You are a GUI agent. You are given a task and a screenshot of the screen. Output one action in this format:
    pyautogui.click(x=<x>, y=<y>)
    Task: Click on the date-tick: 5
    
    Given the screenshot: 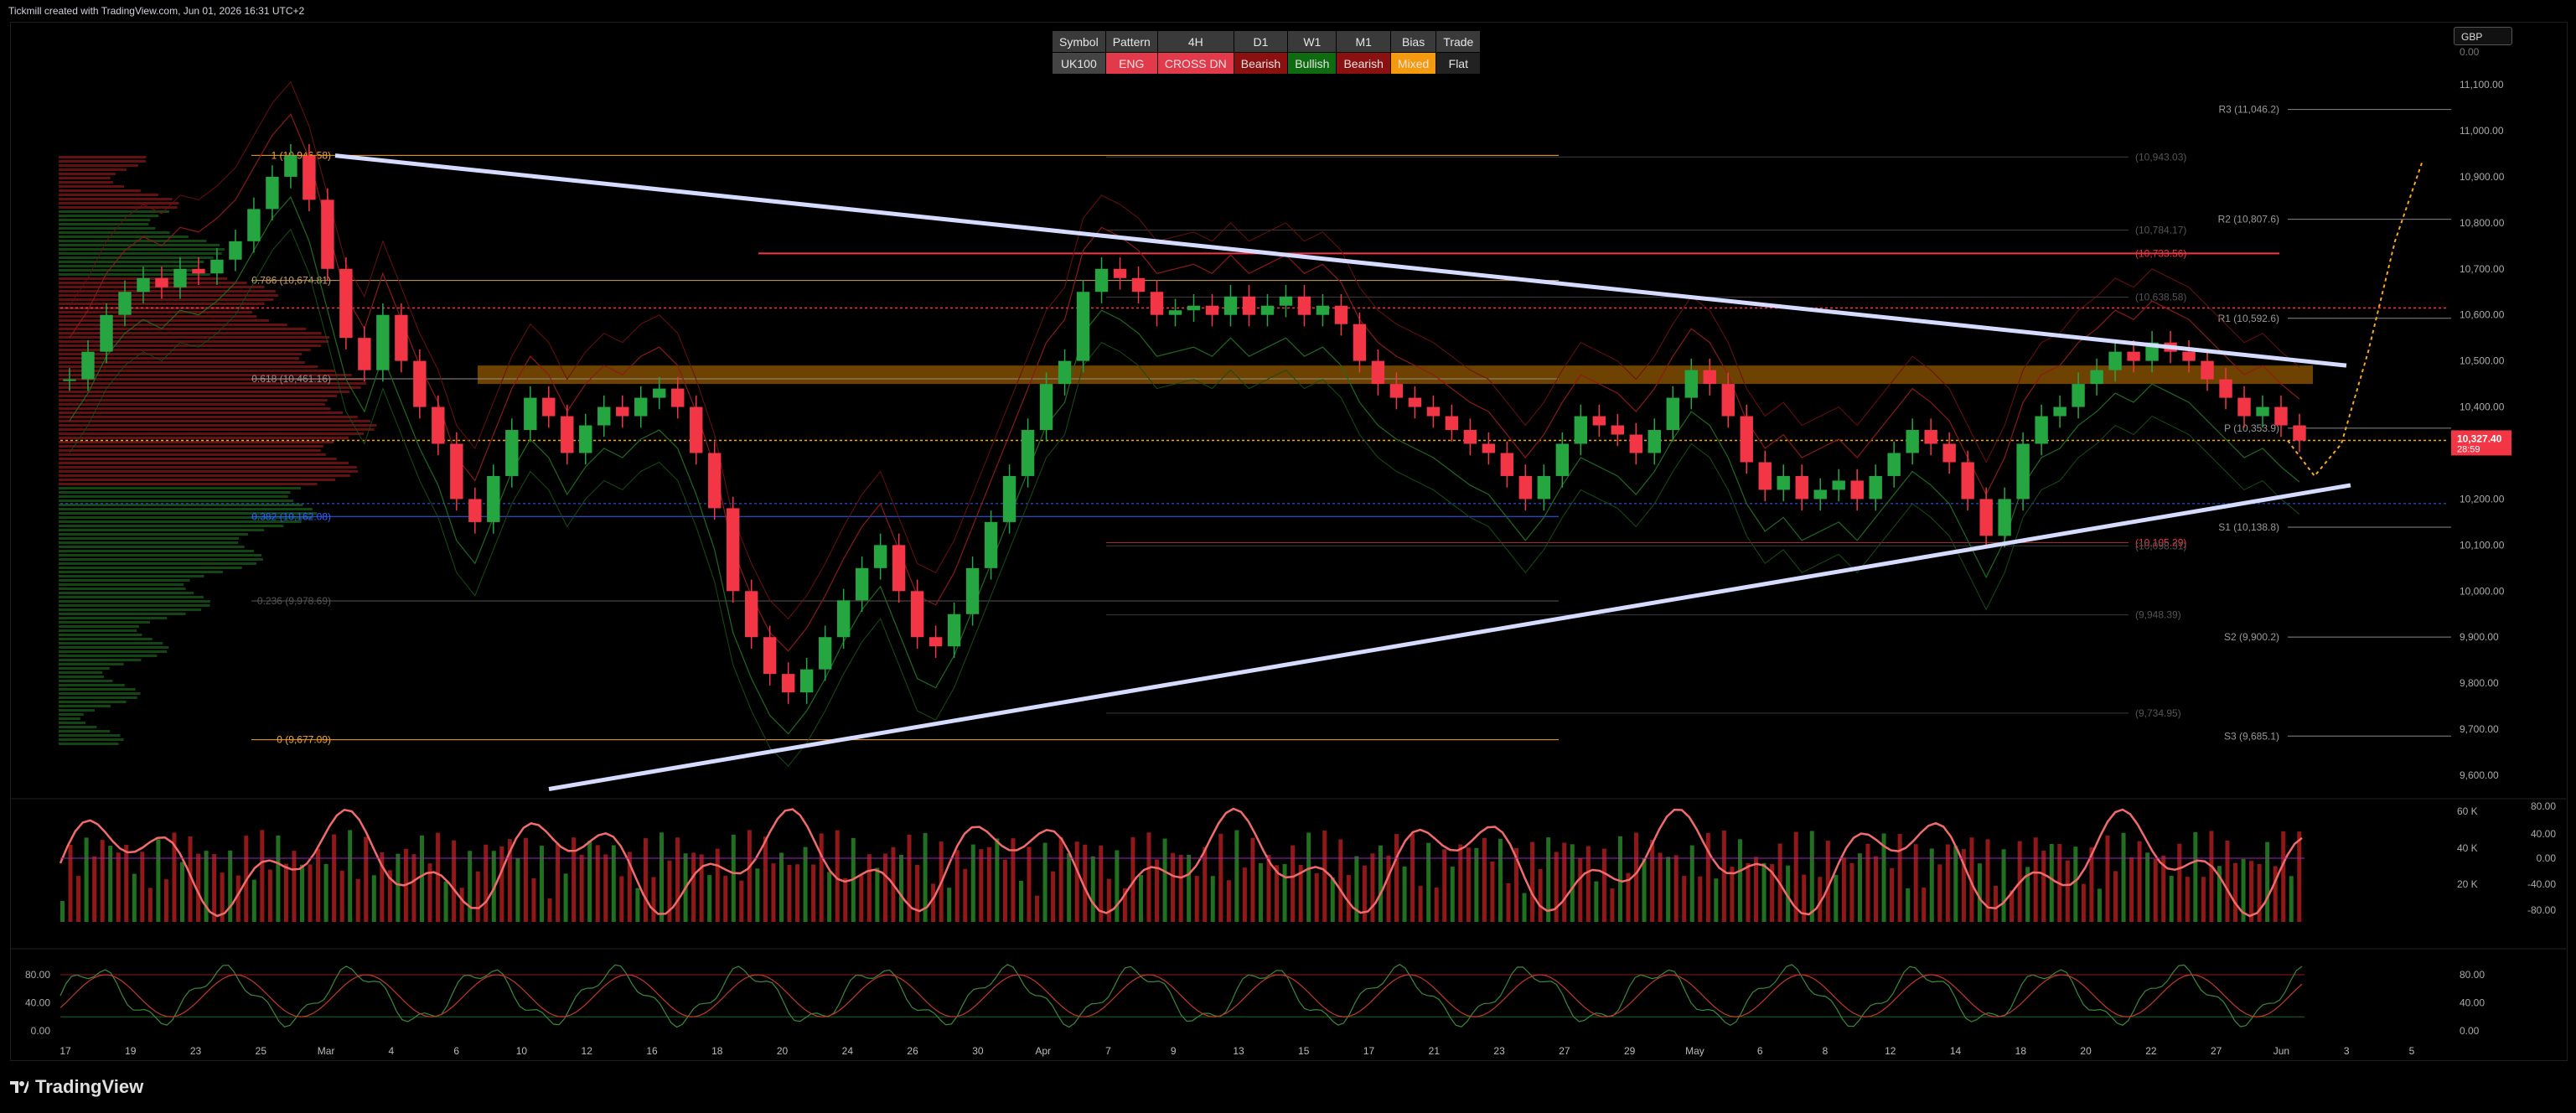 What is the action you would take?
    pyautogui.click(x=2412, y=1051)
    